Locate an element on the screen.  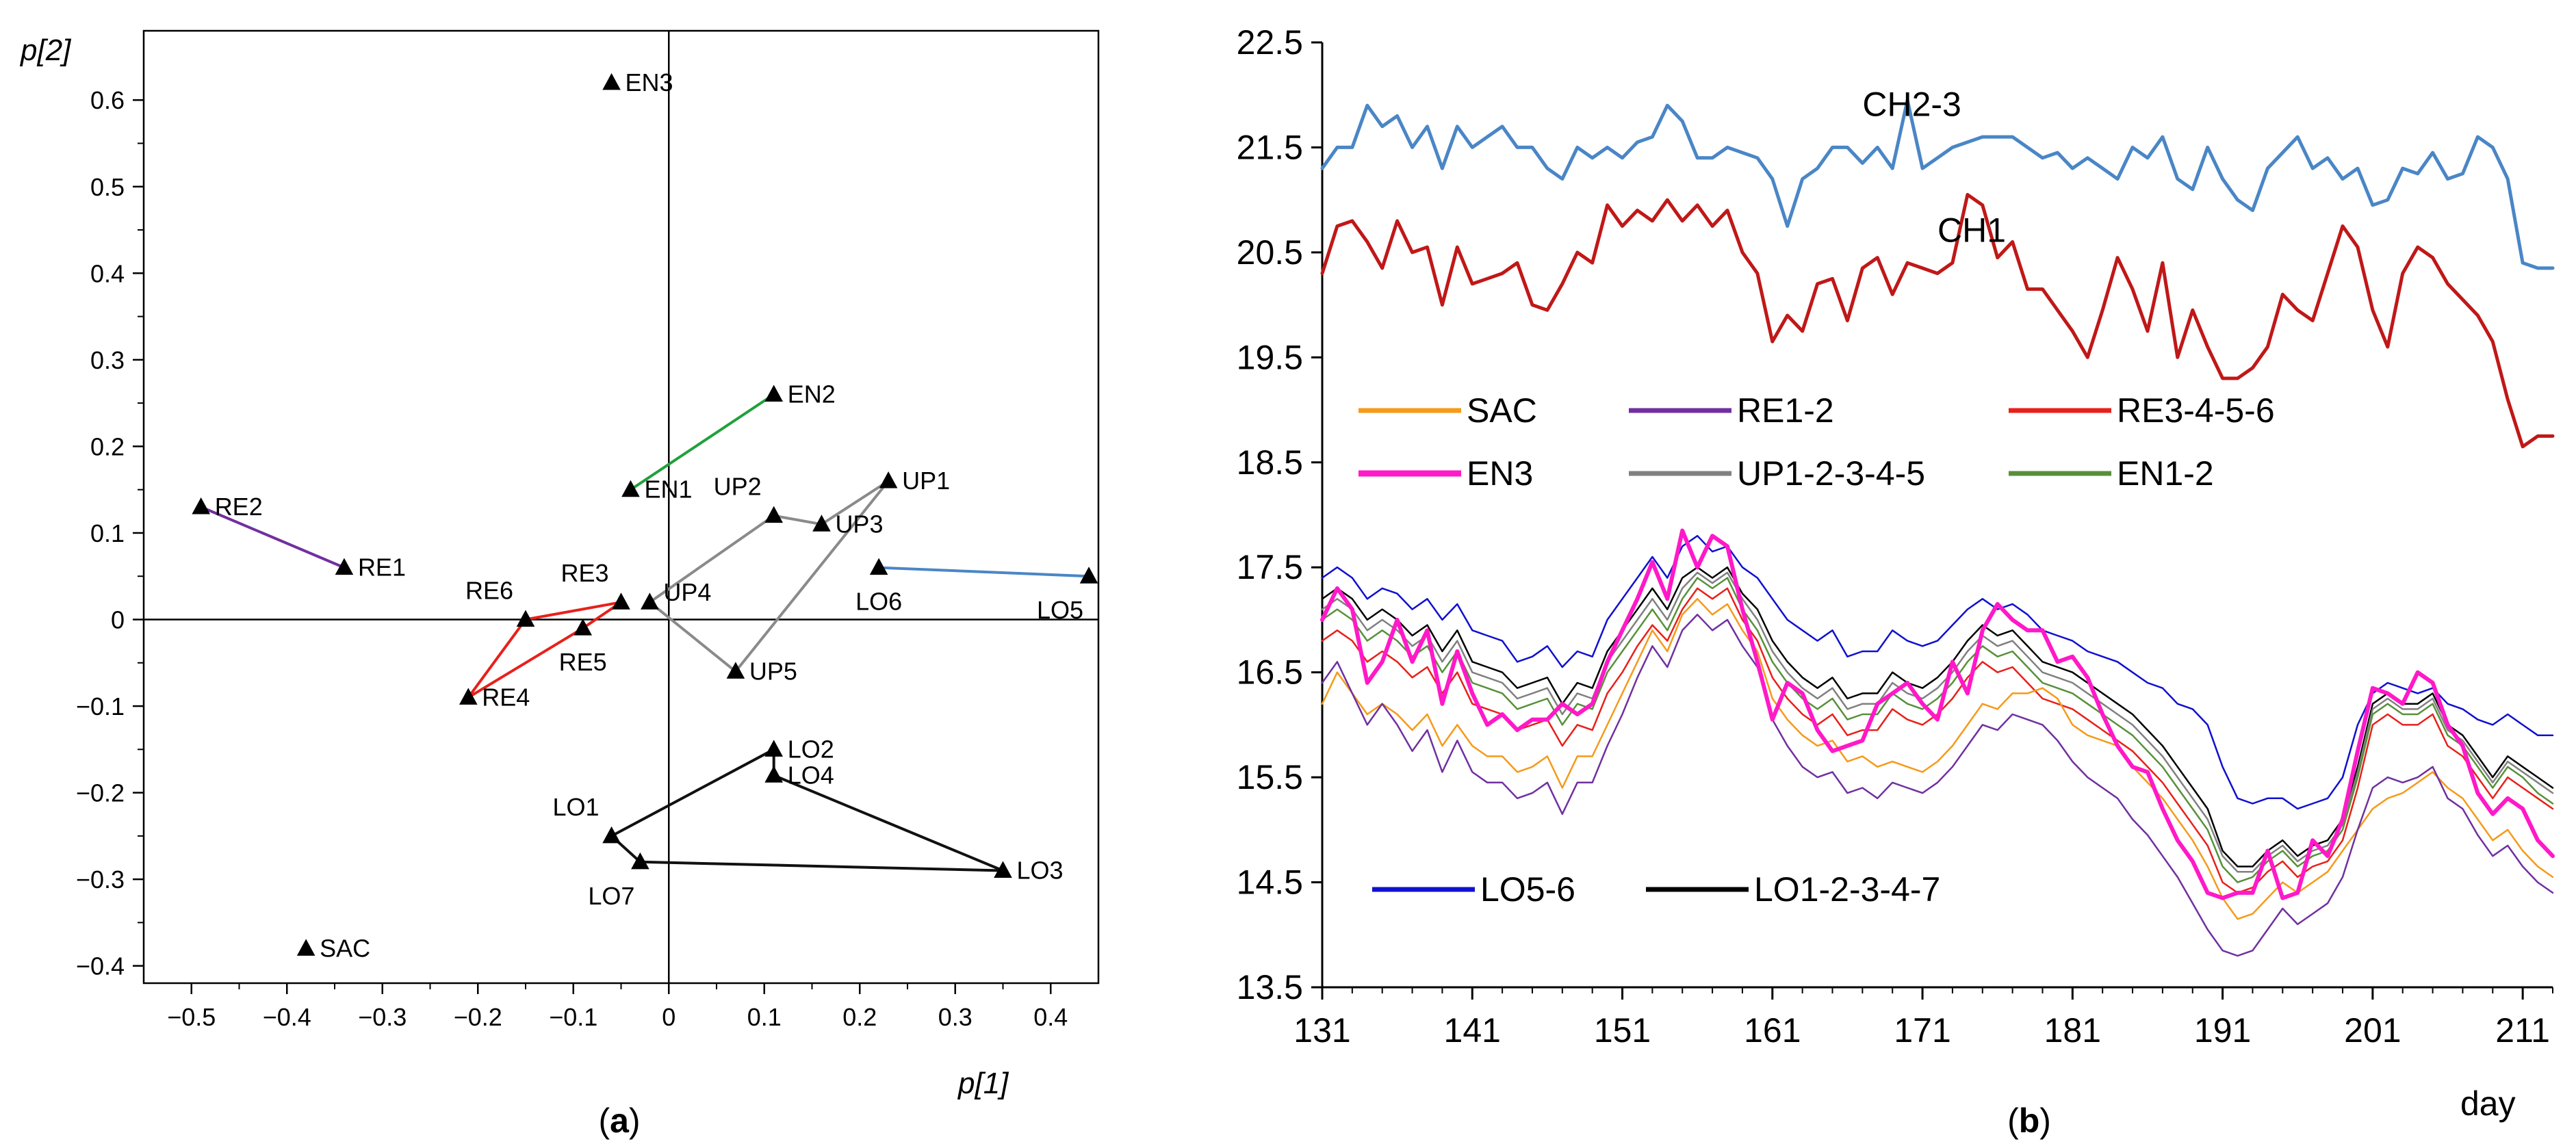
panel-b-legend-label-lo5-6: LO5-6 is located at coordinates (1527, 890).